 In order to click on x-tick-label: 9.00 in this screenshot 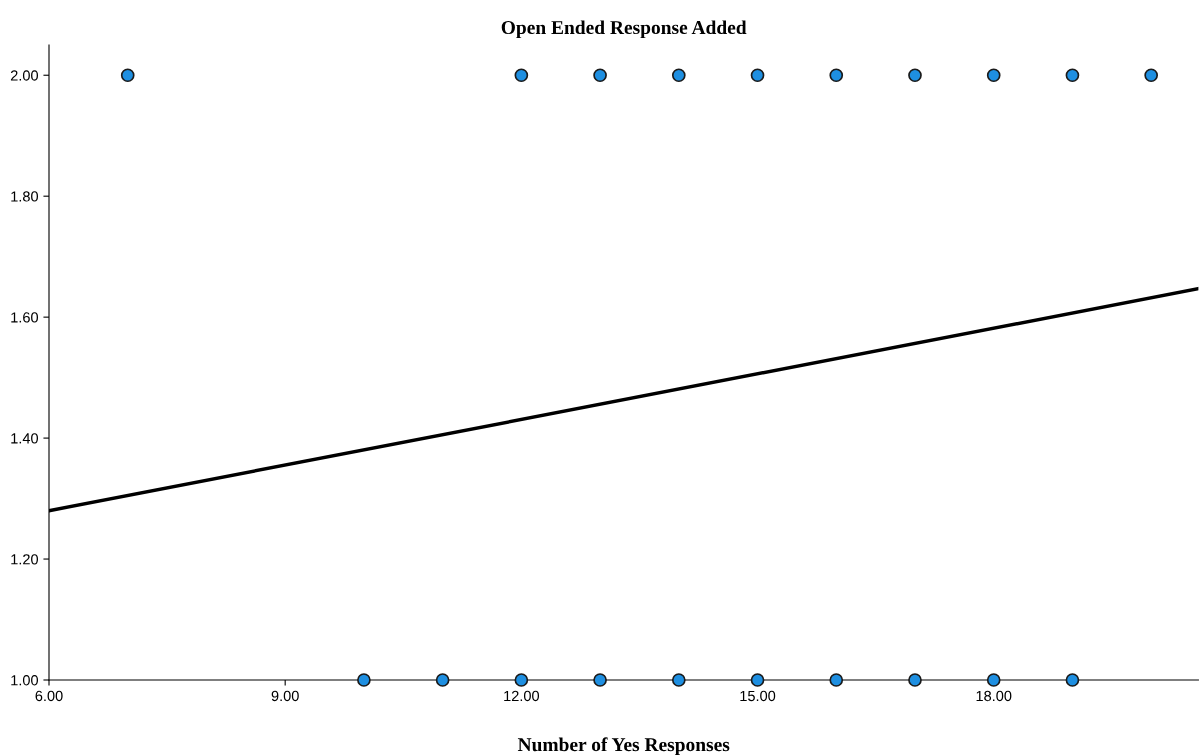, I will do `click(285, 696)`.